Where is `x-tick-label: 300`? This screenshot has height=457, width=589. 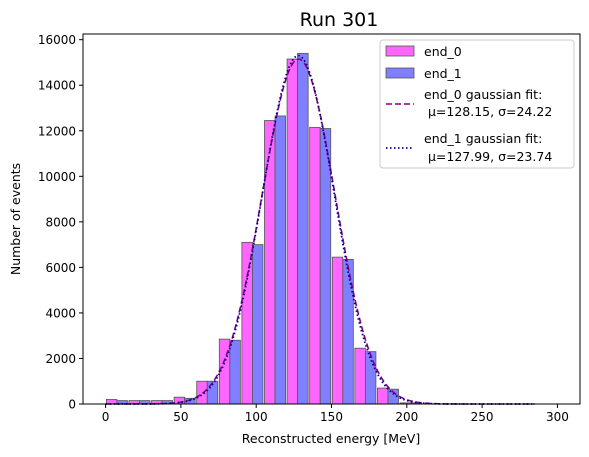 x-tick-label: 300 is located at coordinates (557, 417).